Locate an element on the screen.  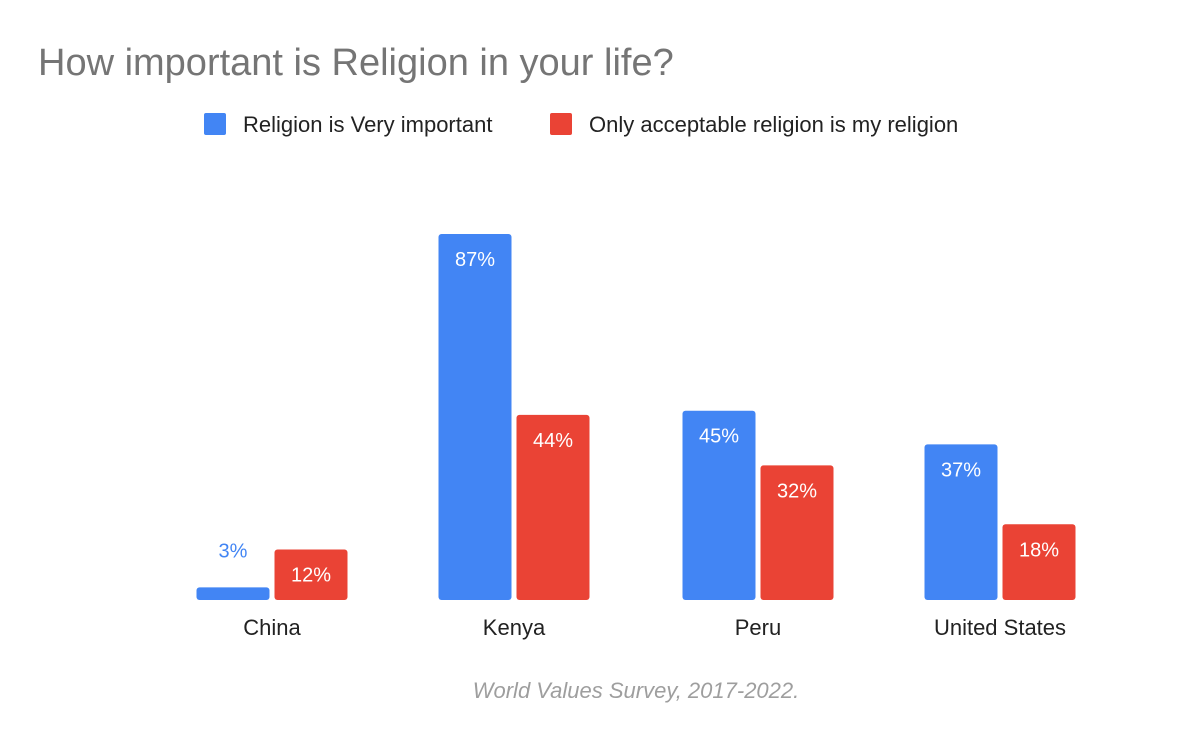
x-tick-label-united-states: United States is located at coordinates (1000, 627).